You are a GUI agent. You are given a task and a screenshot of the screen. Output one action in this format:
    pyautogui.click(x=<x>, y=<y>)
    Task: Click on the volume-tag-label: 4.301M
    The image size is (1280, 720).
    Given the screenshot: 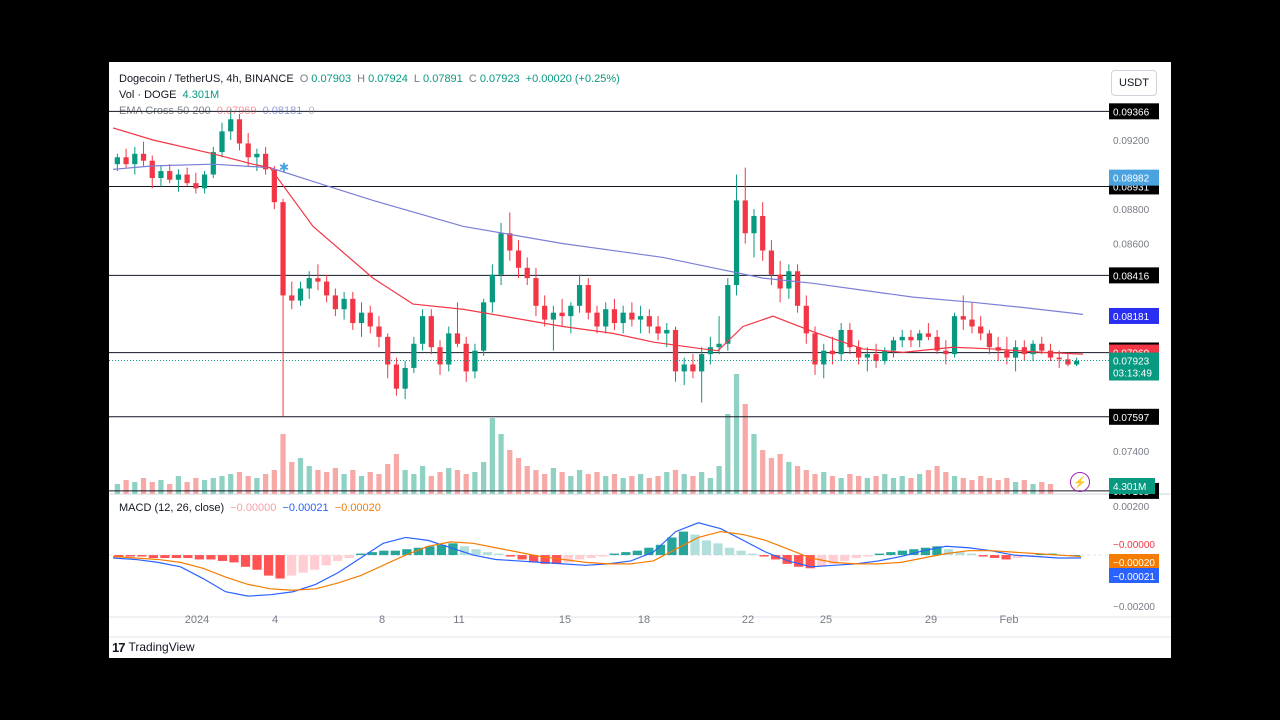 What is the action you would take?
    pyautogui.click(x=1129, y=487)
    